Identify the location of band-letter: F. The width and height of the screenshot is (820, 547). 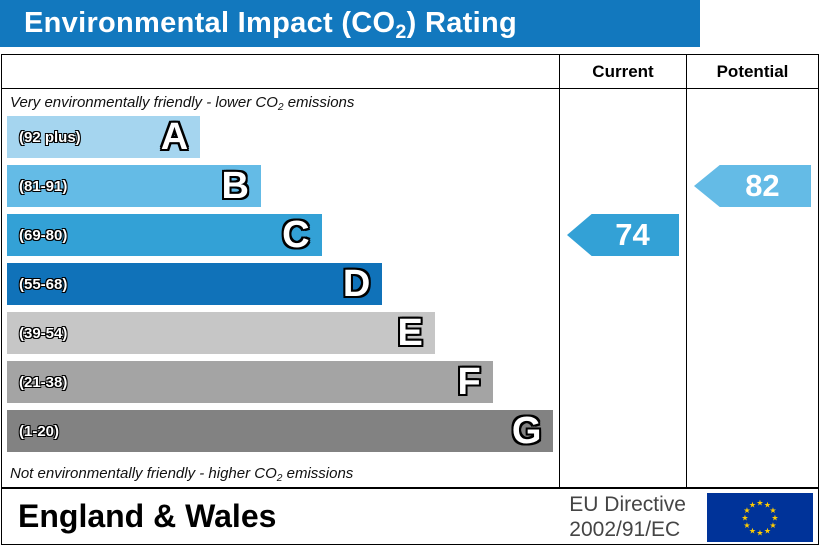
(469, 382).